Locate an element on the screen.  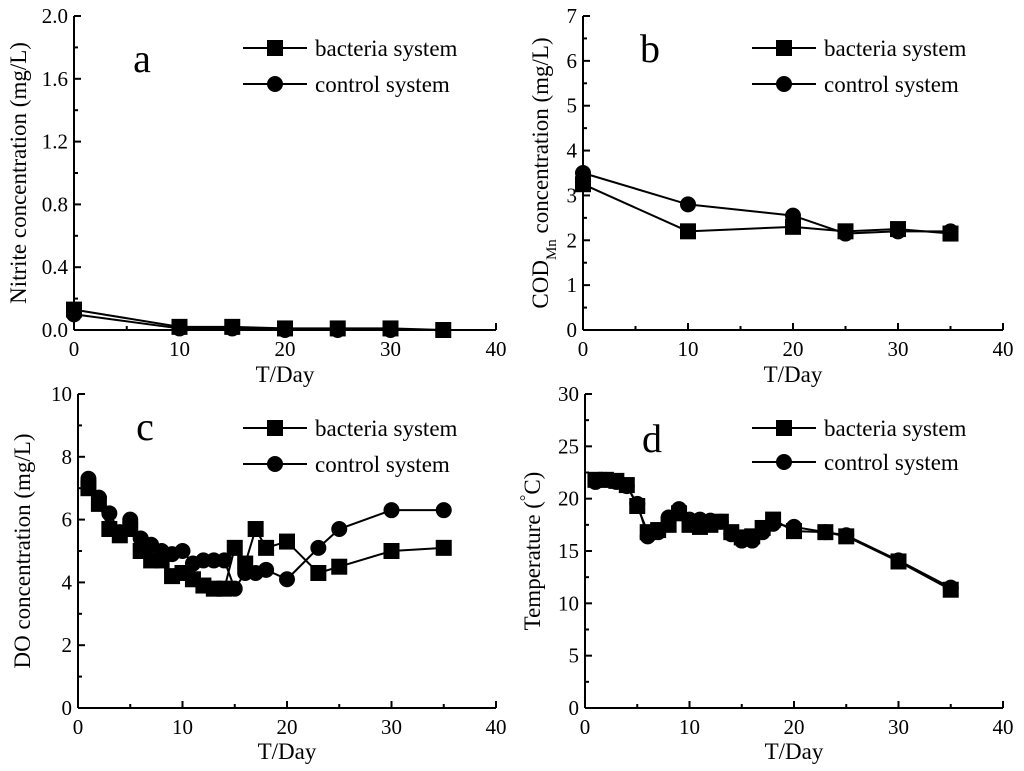
y-tick-label: 0.0 is located at coordinates (55, 330).